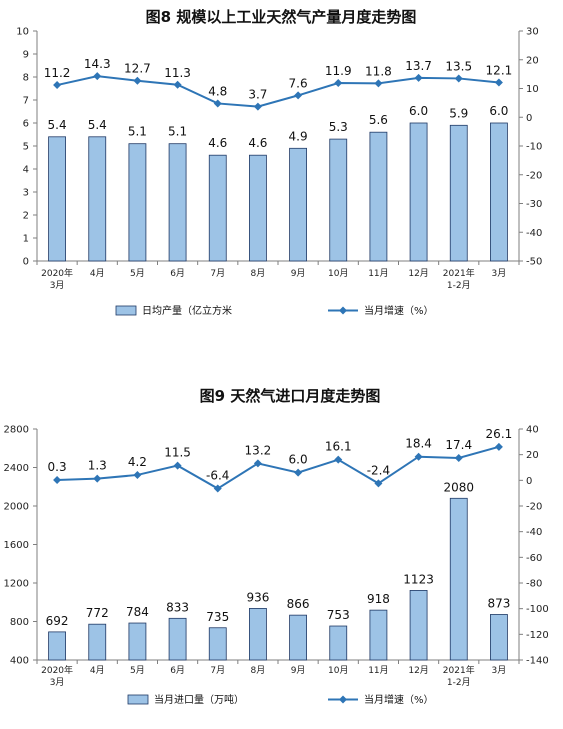 The height and width of the screenshot is (729, 563). What do you see at coordinates (26, 78) in the screenshot?
I see `left-tick-label: 8` at bounding box center [26, 78].